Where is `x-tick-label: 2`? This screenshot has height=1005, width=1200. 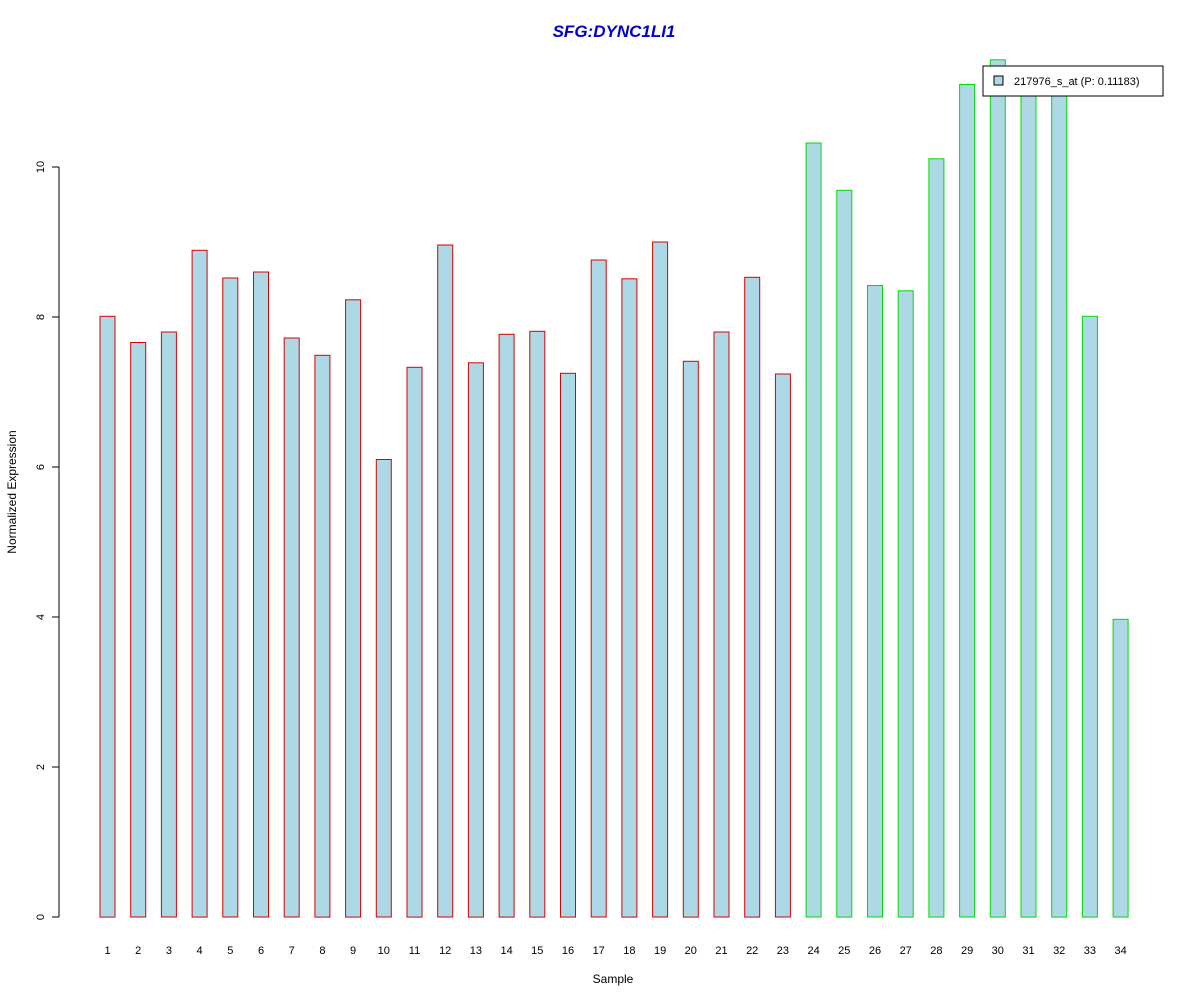 x-tick-label: 2 is located at coordinates (138, 951).